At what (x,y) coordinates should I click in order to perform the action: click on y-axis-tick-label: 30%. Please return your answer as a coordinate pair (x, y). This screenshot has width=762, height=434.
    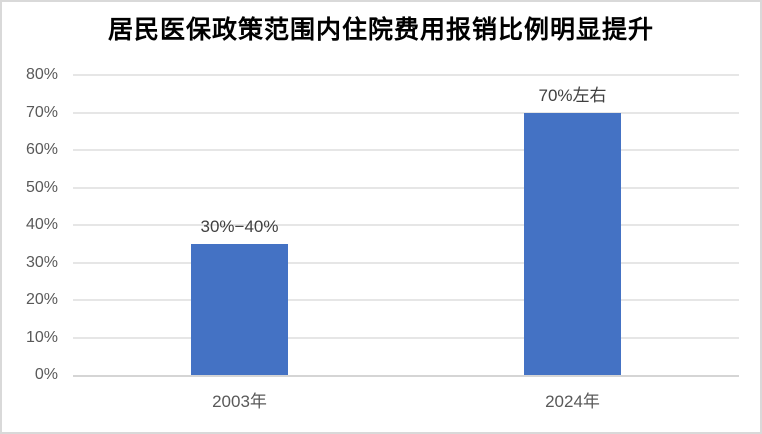
    Looking at the image, I should click on (41, 262).